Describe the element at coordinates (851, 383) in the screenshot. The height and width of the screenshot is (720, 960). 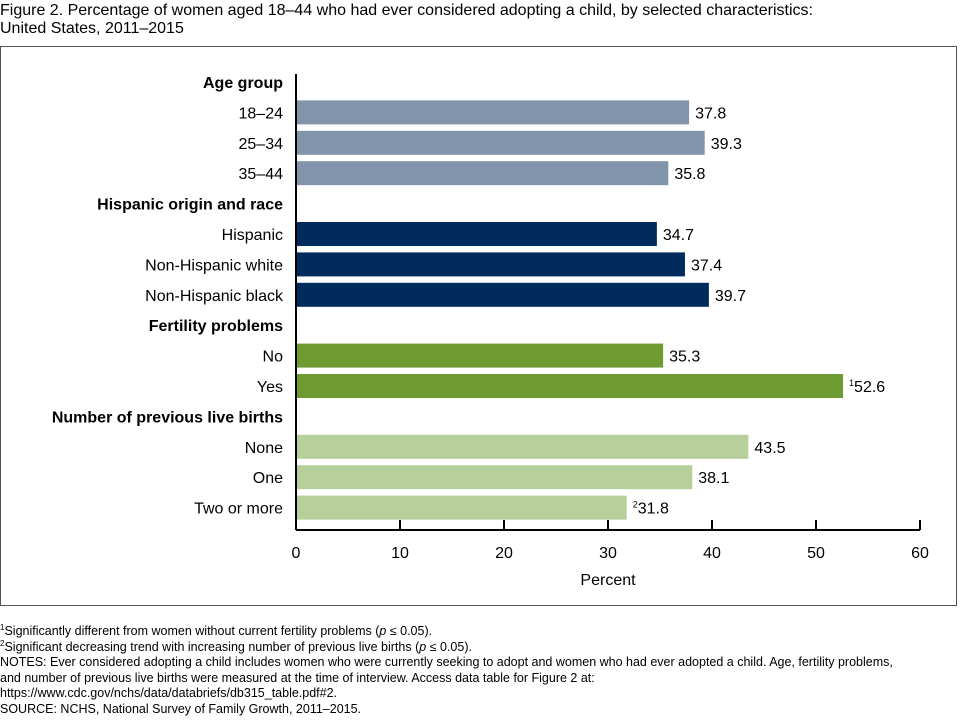
I see `footnote-marker: 1` at that location.